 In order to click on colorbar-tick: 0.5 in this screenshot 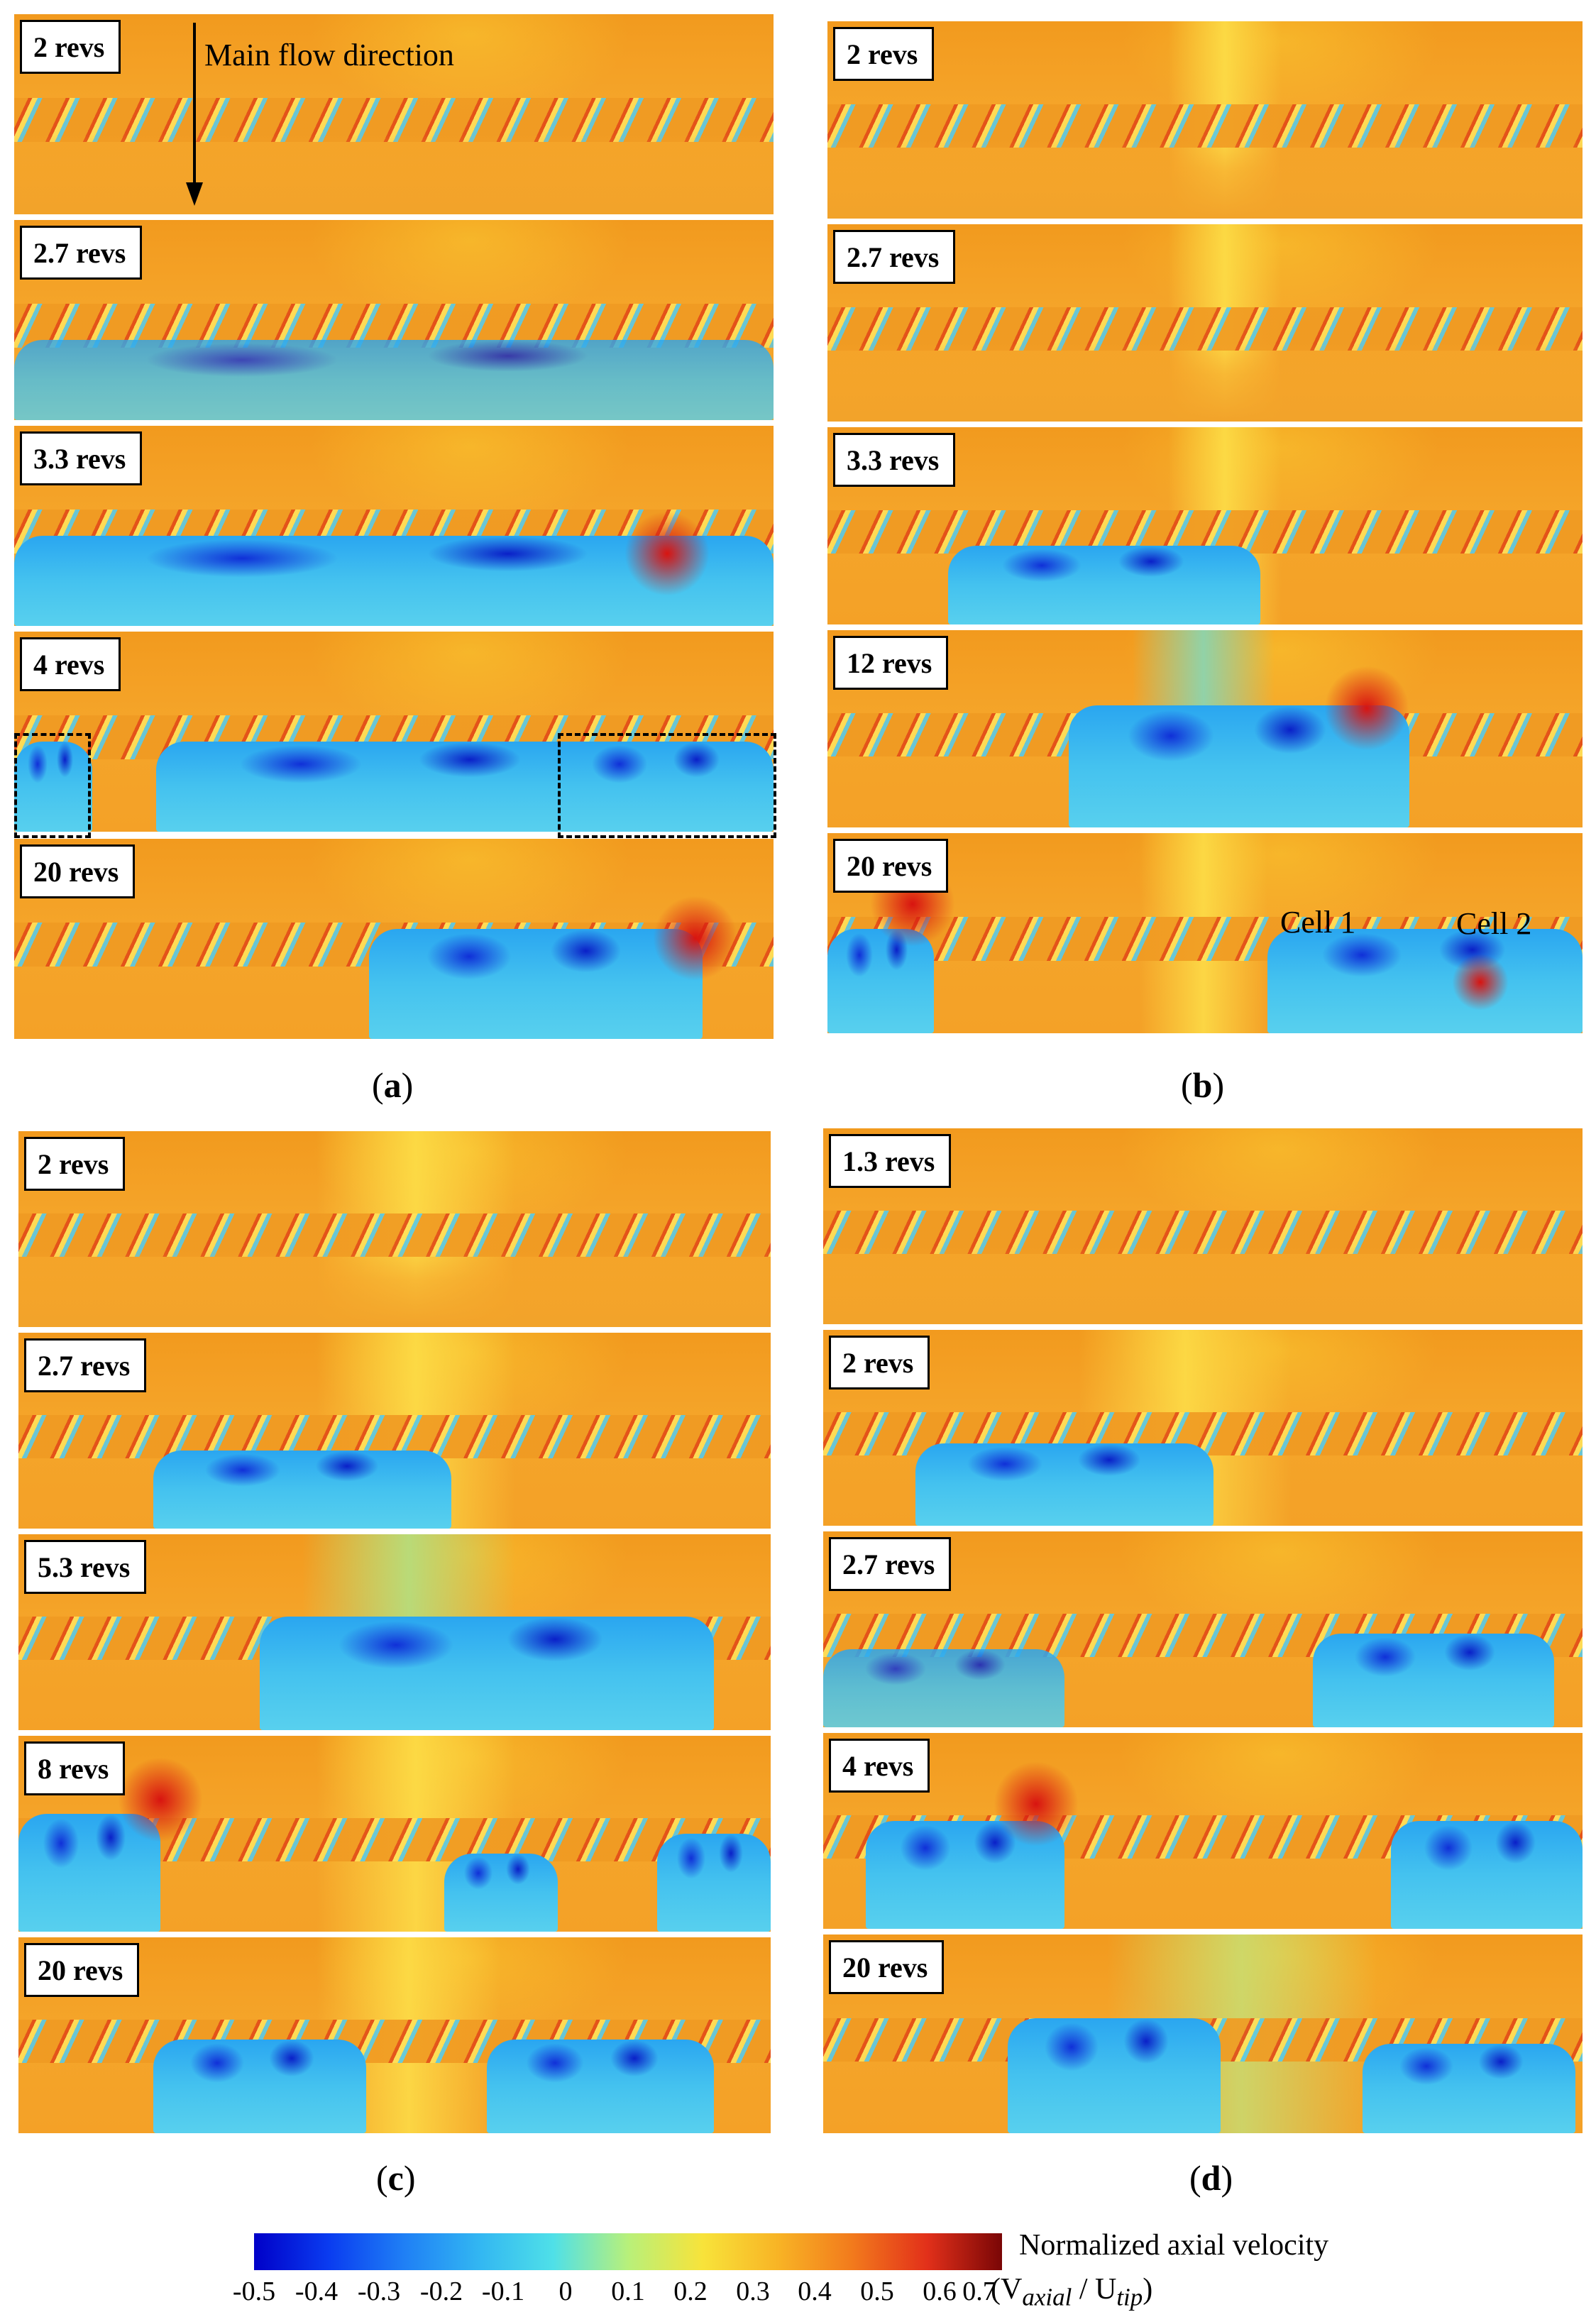, I will do `click(877, 2291)`.